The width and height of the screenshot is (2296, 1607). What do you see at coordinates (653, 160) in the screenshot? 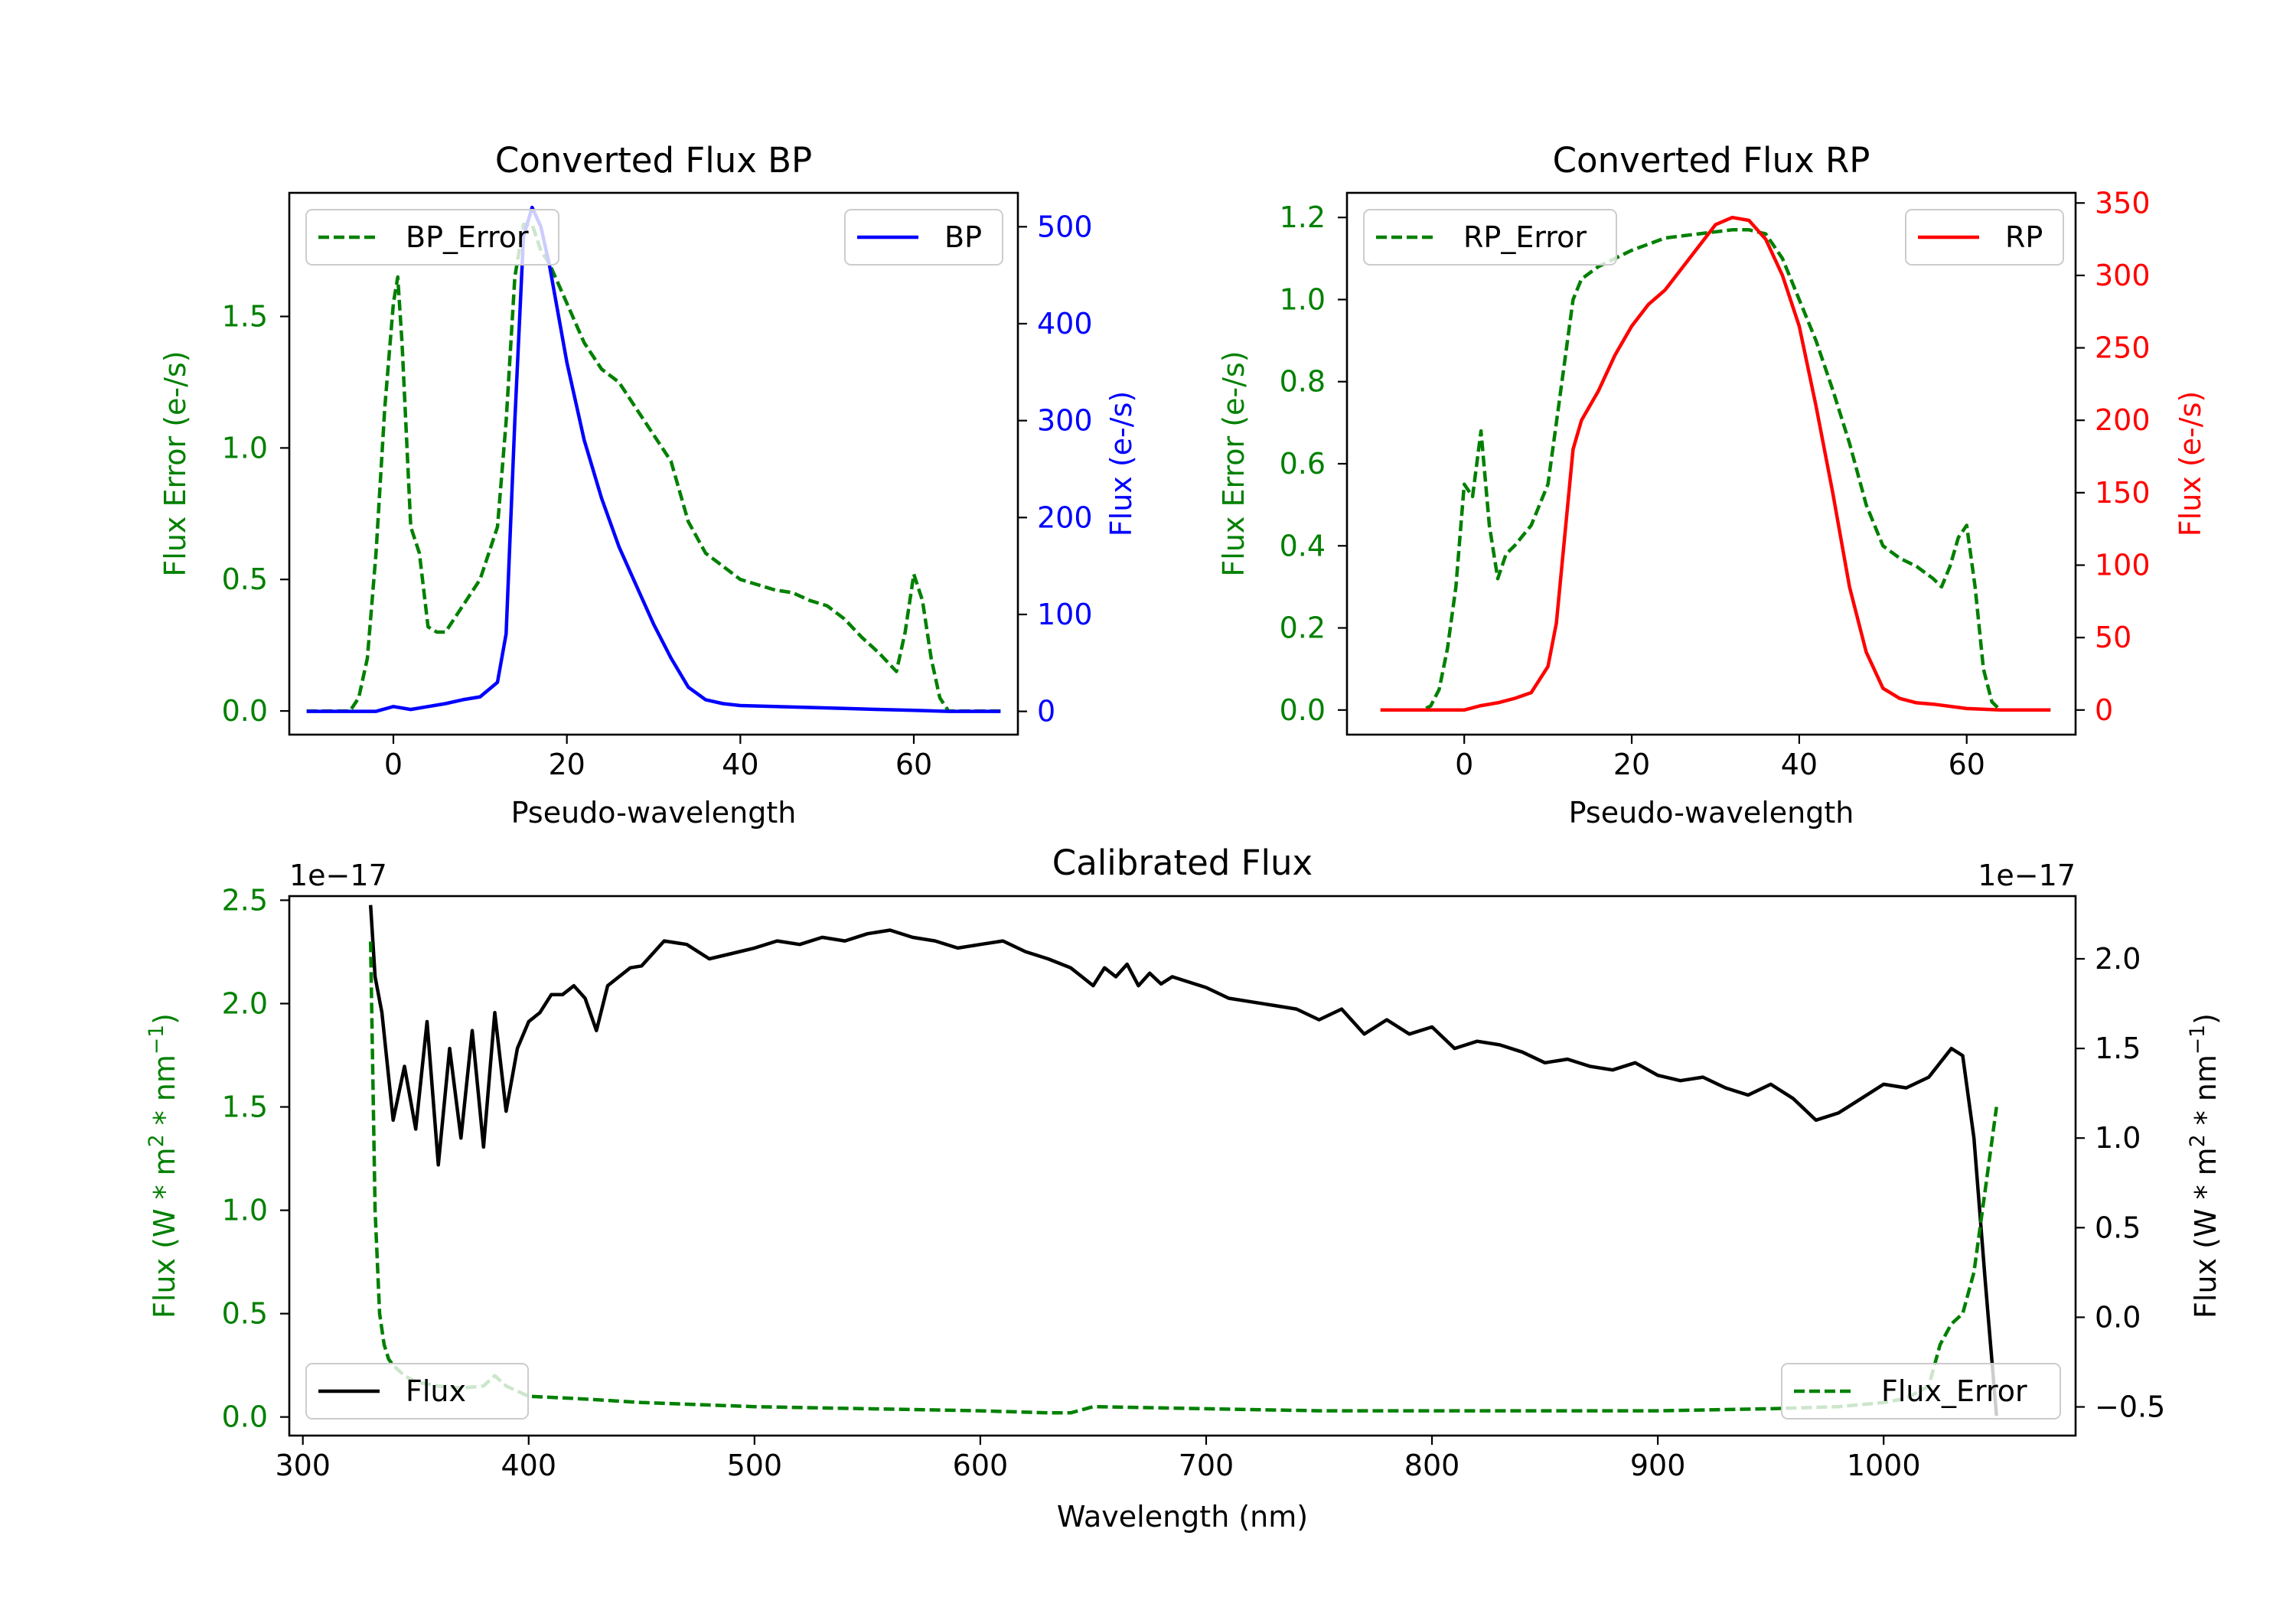
I see `chart-title: Converted Flux BP` at bounding box center [653, 160].